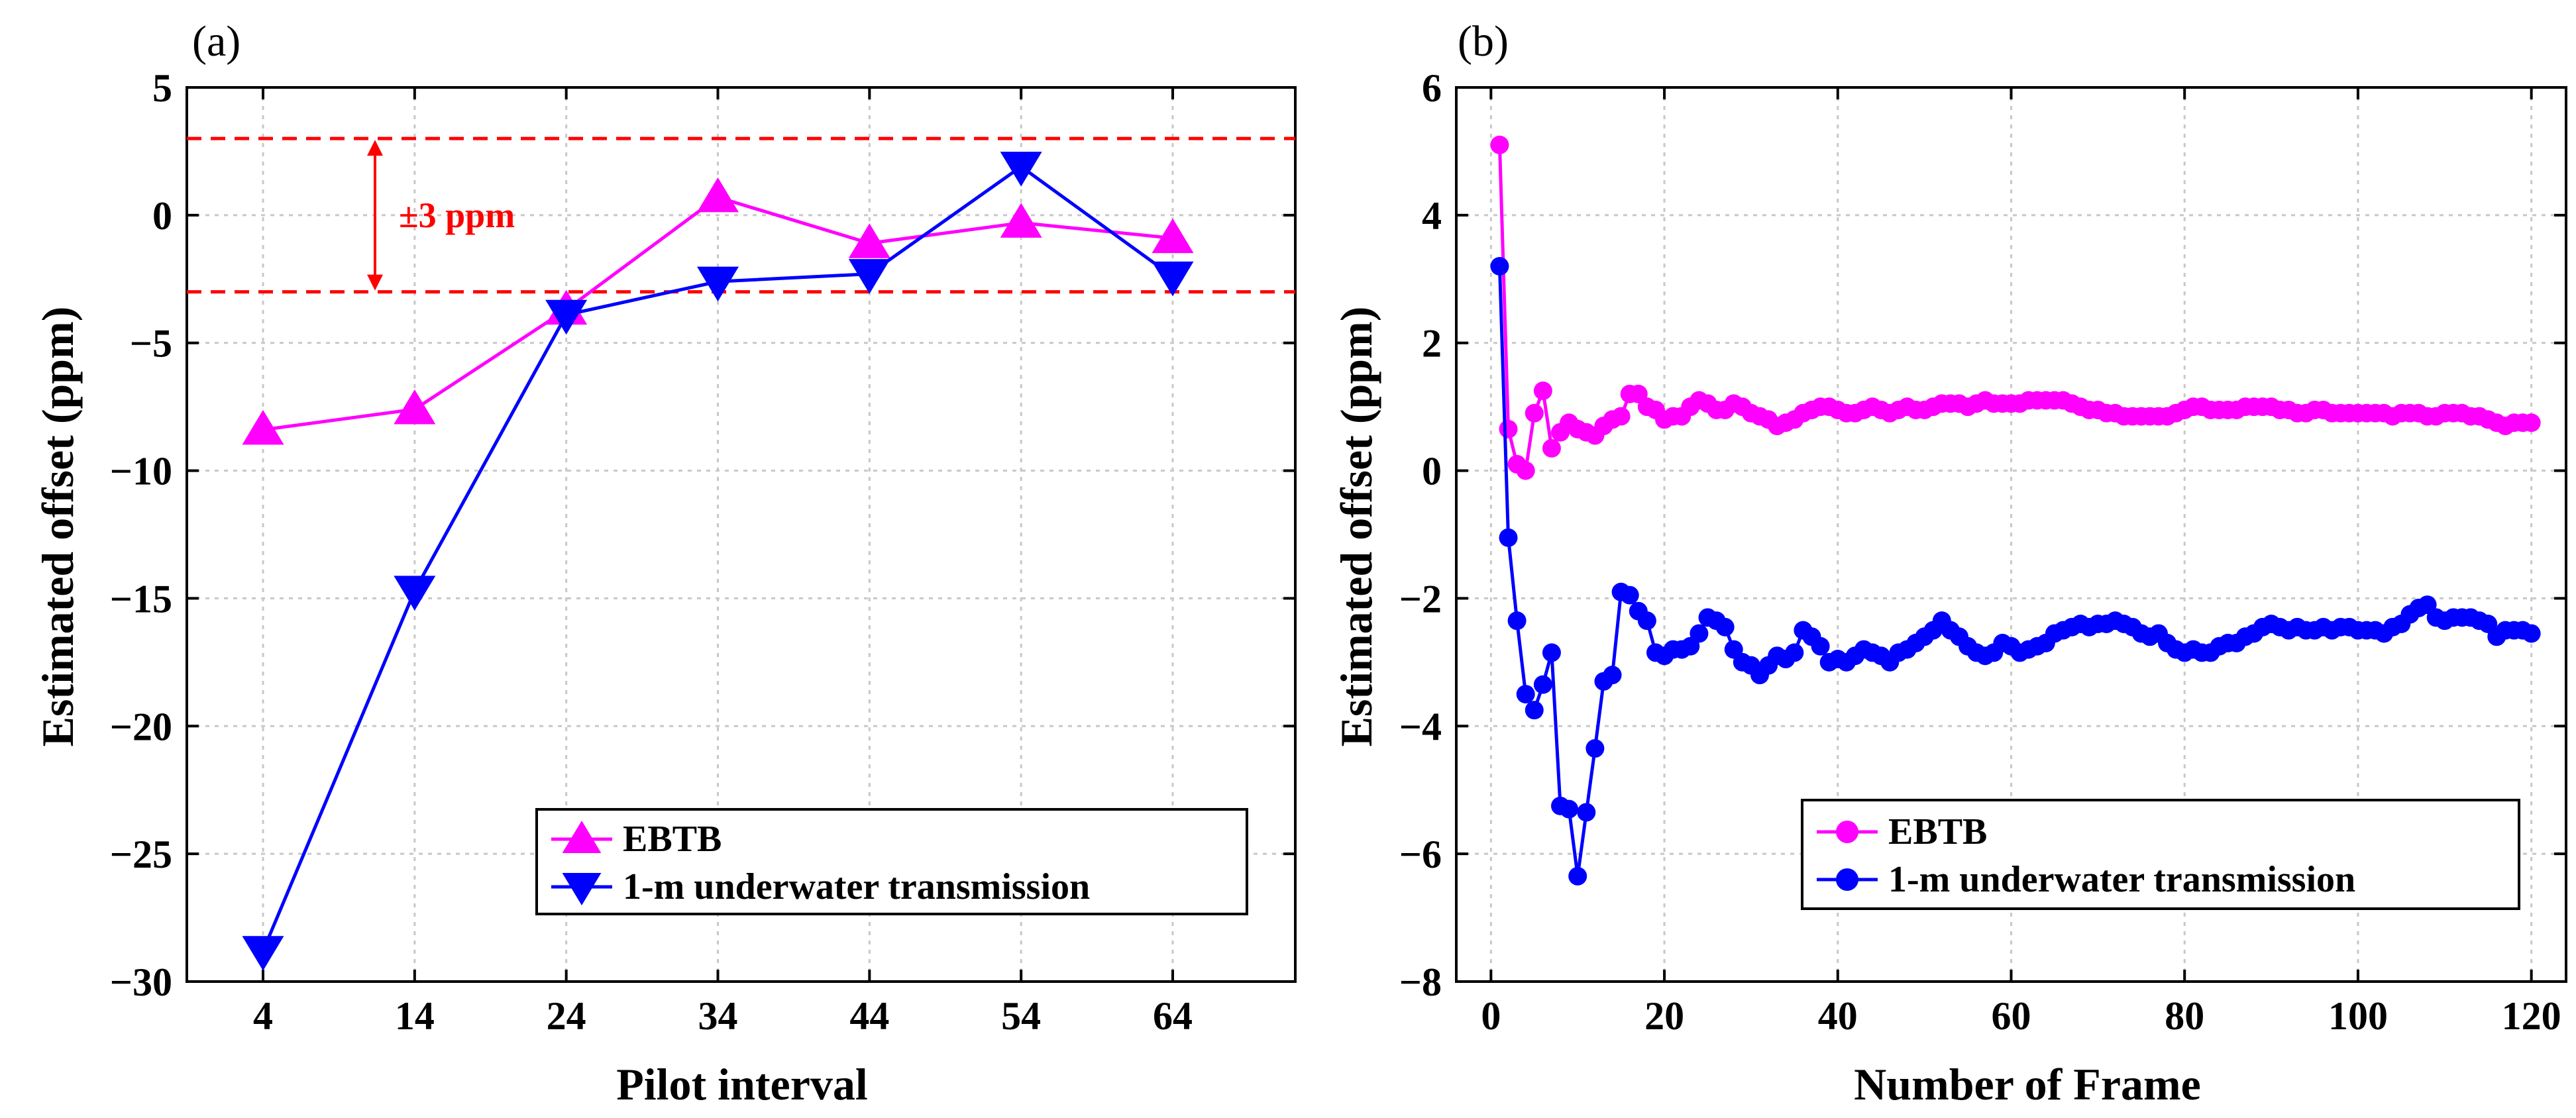 This screenshot has height=1118, width=2576. Describe the element at coordinates (672, 839) in the screenshot. I see `panel-a-legend-label: EBTB` at that location.